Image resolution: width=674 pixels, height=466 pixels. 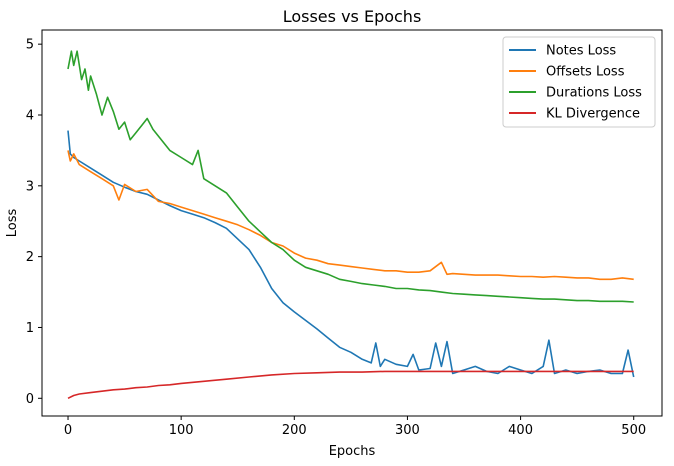 What do you see at coordinates (294, 430) in the screenshot?
I see `x-tick-label: 200` at bounding box center [294, 430].